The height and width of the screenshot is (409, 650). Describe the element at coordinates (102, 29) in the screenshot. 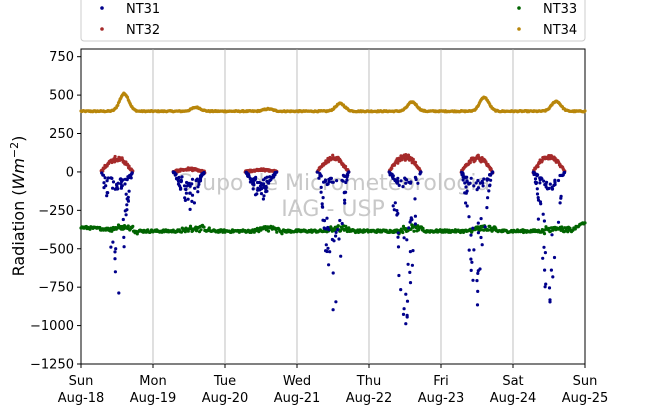

I see `legend-marker-nt32` at that location.